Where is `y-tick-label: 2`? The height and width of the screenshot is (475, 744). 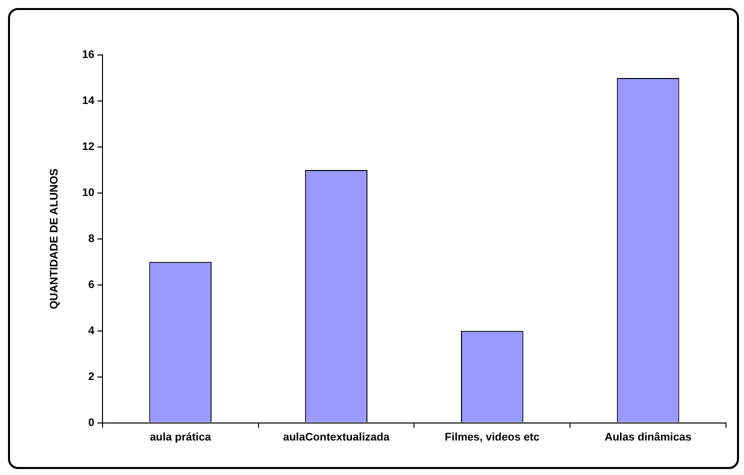 y-tick-label: 2 is located at coordinates (91, 376).